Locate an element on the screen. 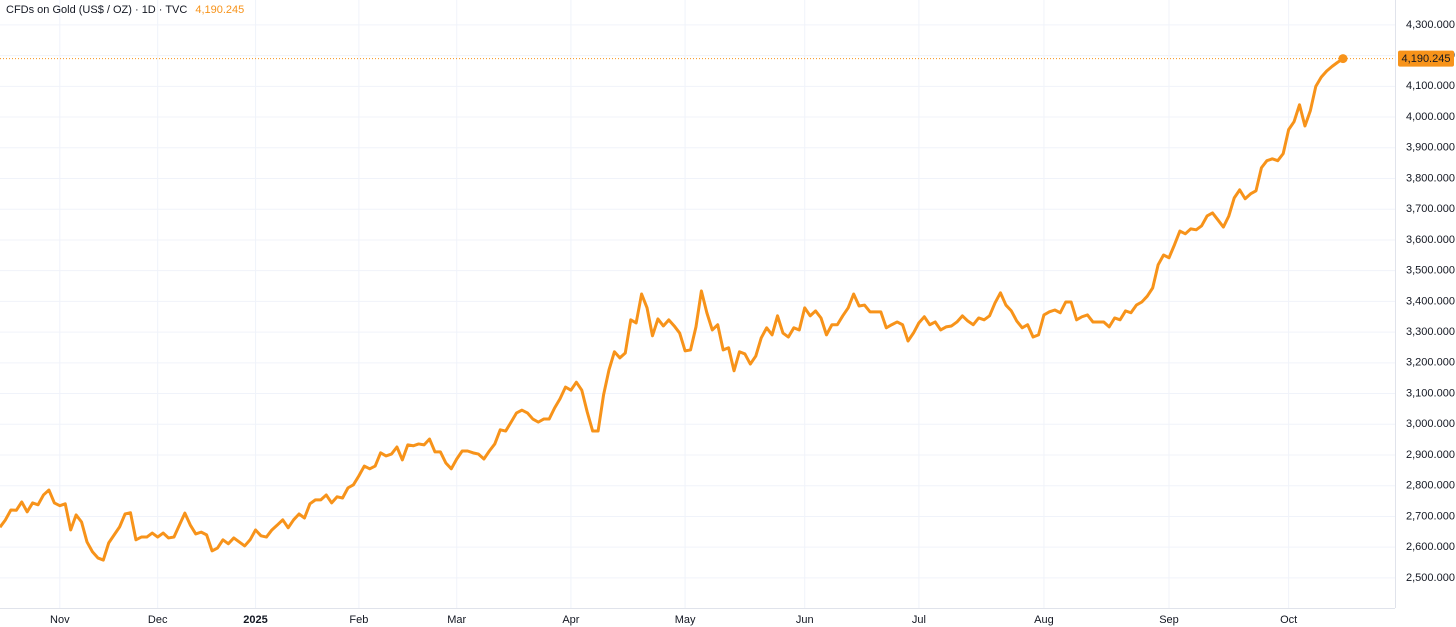 The width and height of the screenshot is (1456, 627). last-price-tag is located at coordinates (1426, 58).